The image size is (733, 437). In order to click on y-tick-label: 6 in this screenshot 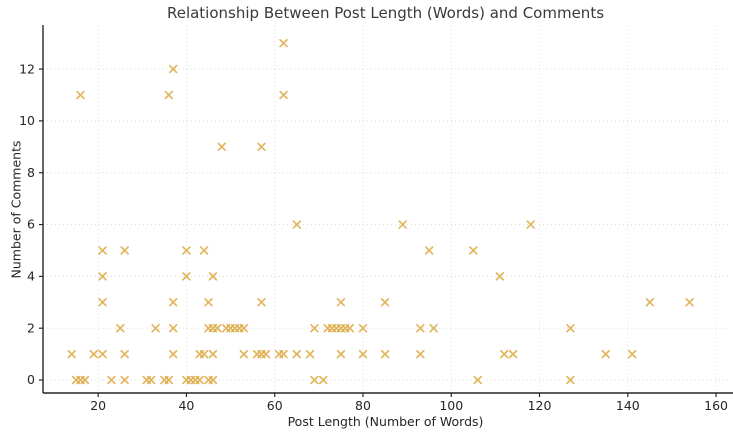, I will do `click(31, 224)`.